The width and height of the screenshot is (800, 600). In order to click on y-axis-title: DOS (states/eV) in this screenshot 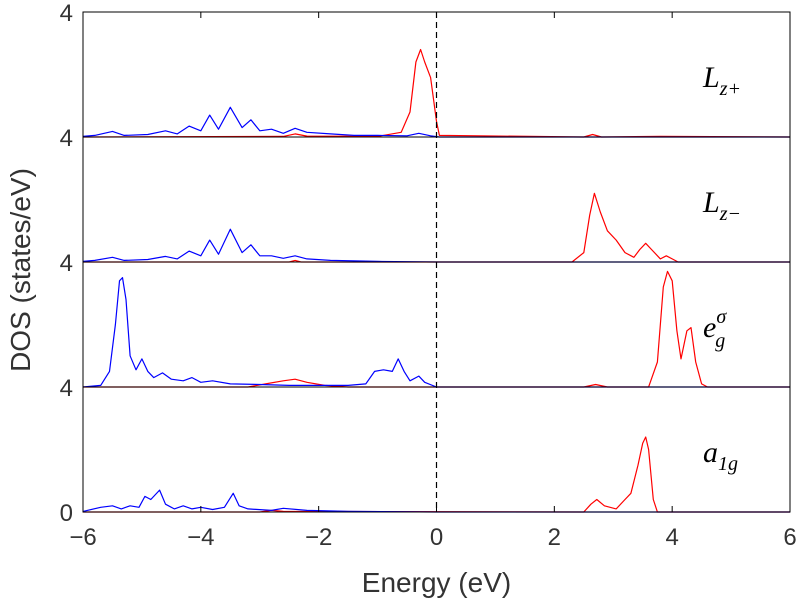, I will do `click(20, 270)`.